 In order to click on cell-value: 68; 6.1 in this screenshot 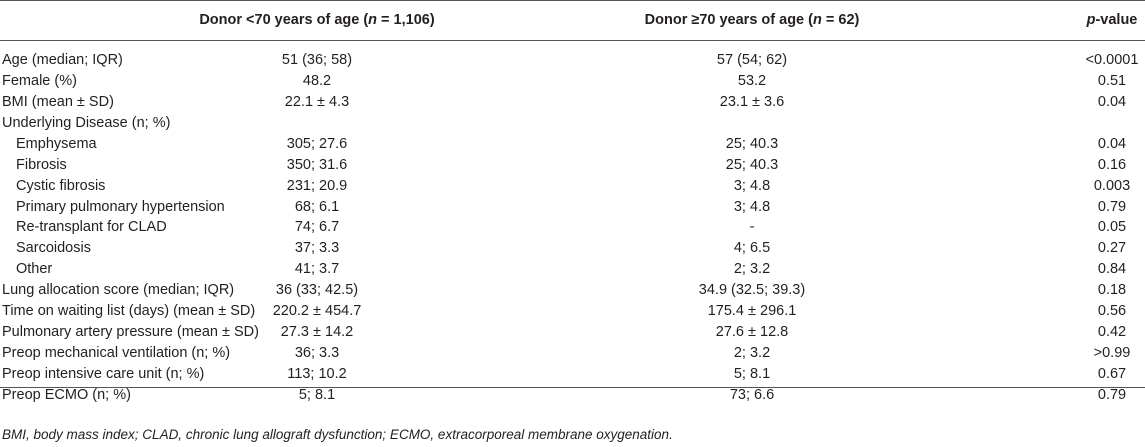, I will do `click(317, 206)`.